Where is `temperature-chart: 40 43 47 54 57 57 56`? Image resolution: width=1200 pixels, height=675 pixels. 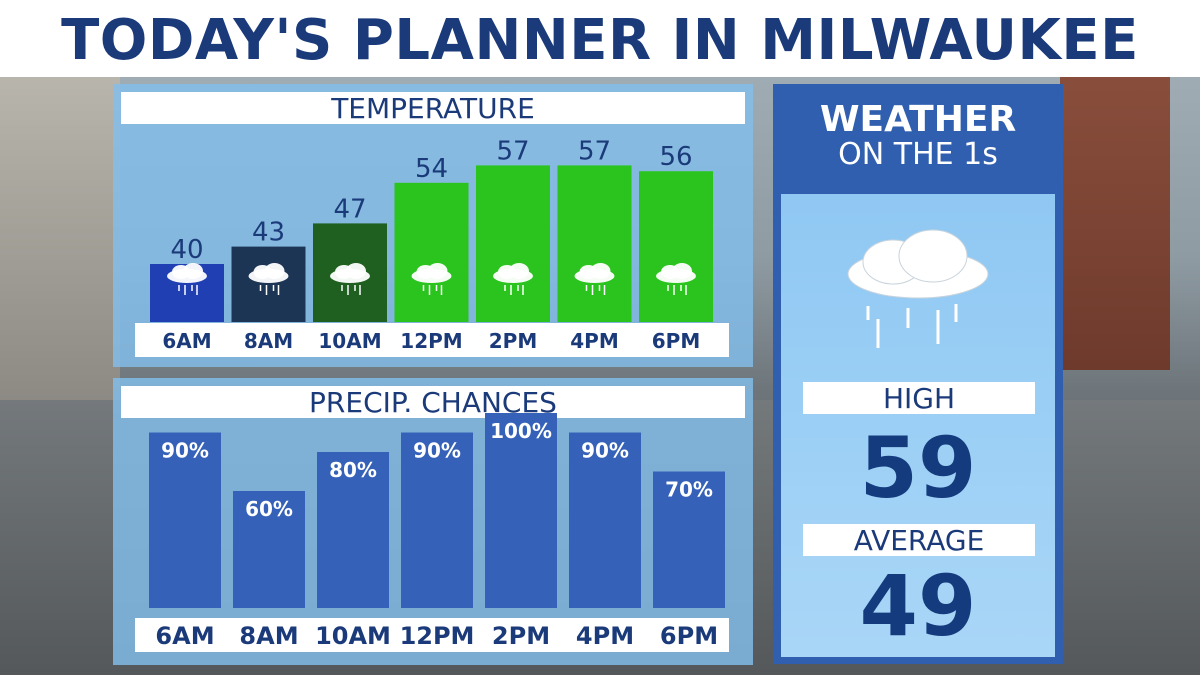
temperature-chart: 40 43 47 54 57 57 56 is located at coordinates (431, 229).